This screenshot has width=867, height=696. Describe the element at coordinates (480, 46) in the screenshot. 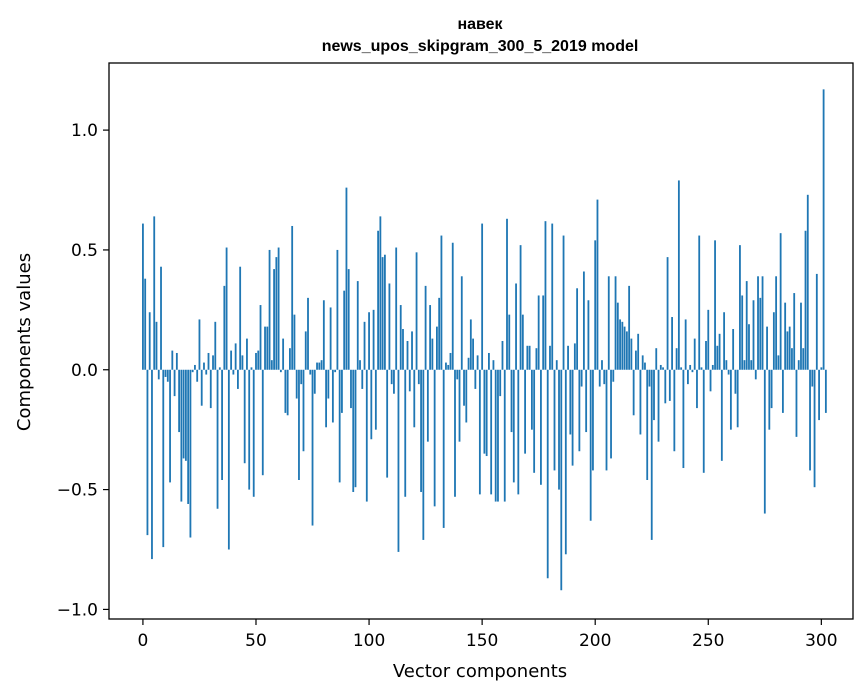

I see `chart-title-line2: news_upos_skipgram_300_5_2019 model` at that location.